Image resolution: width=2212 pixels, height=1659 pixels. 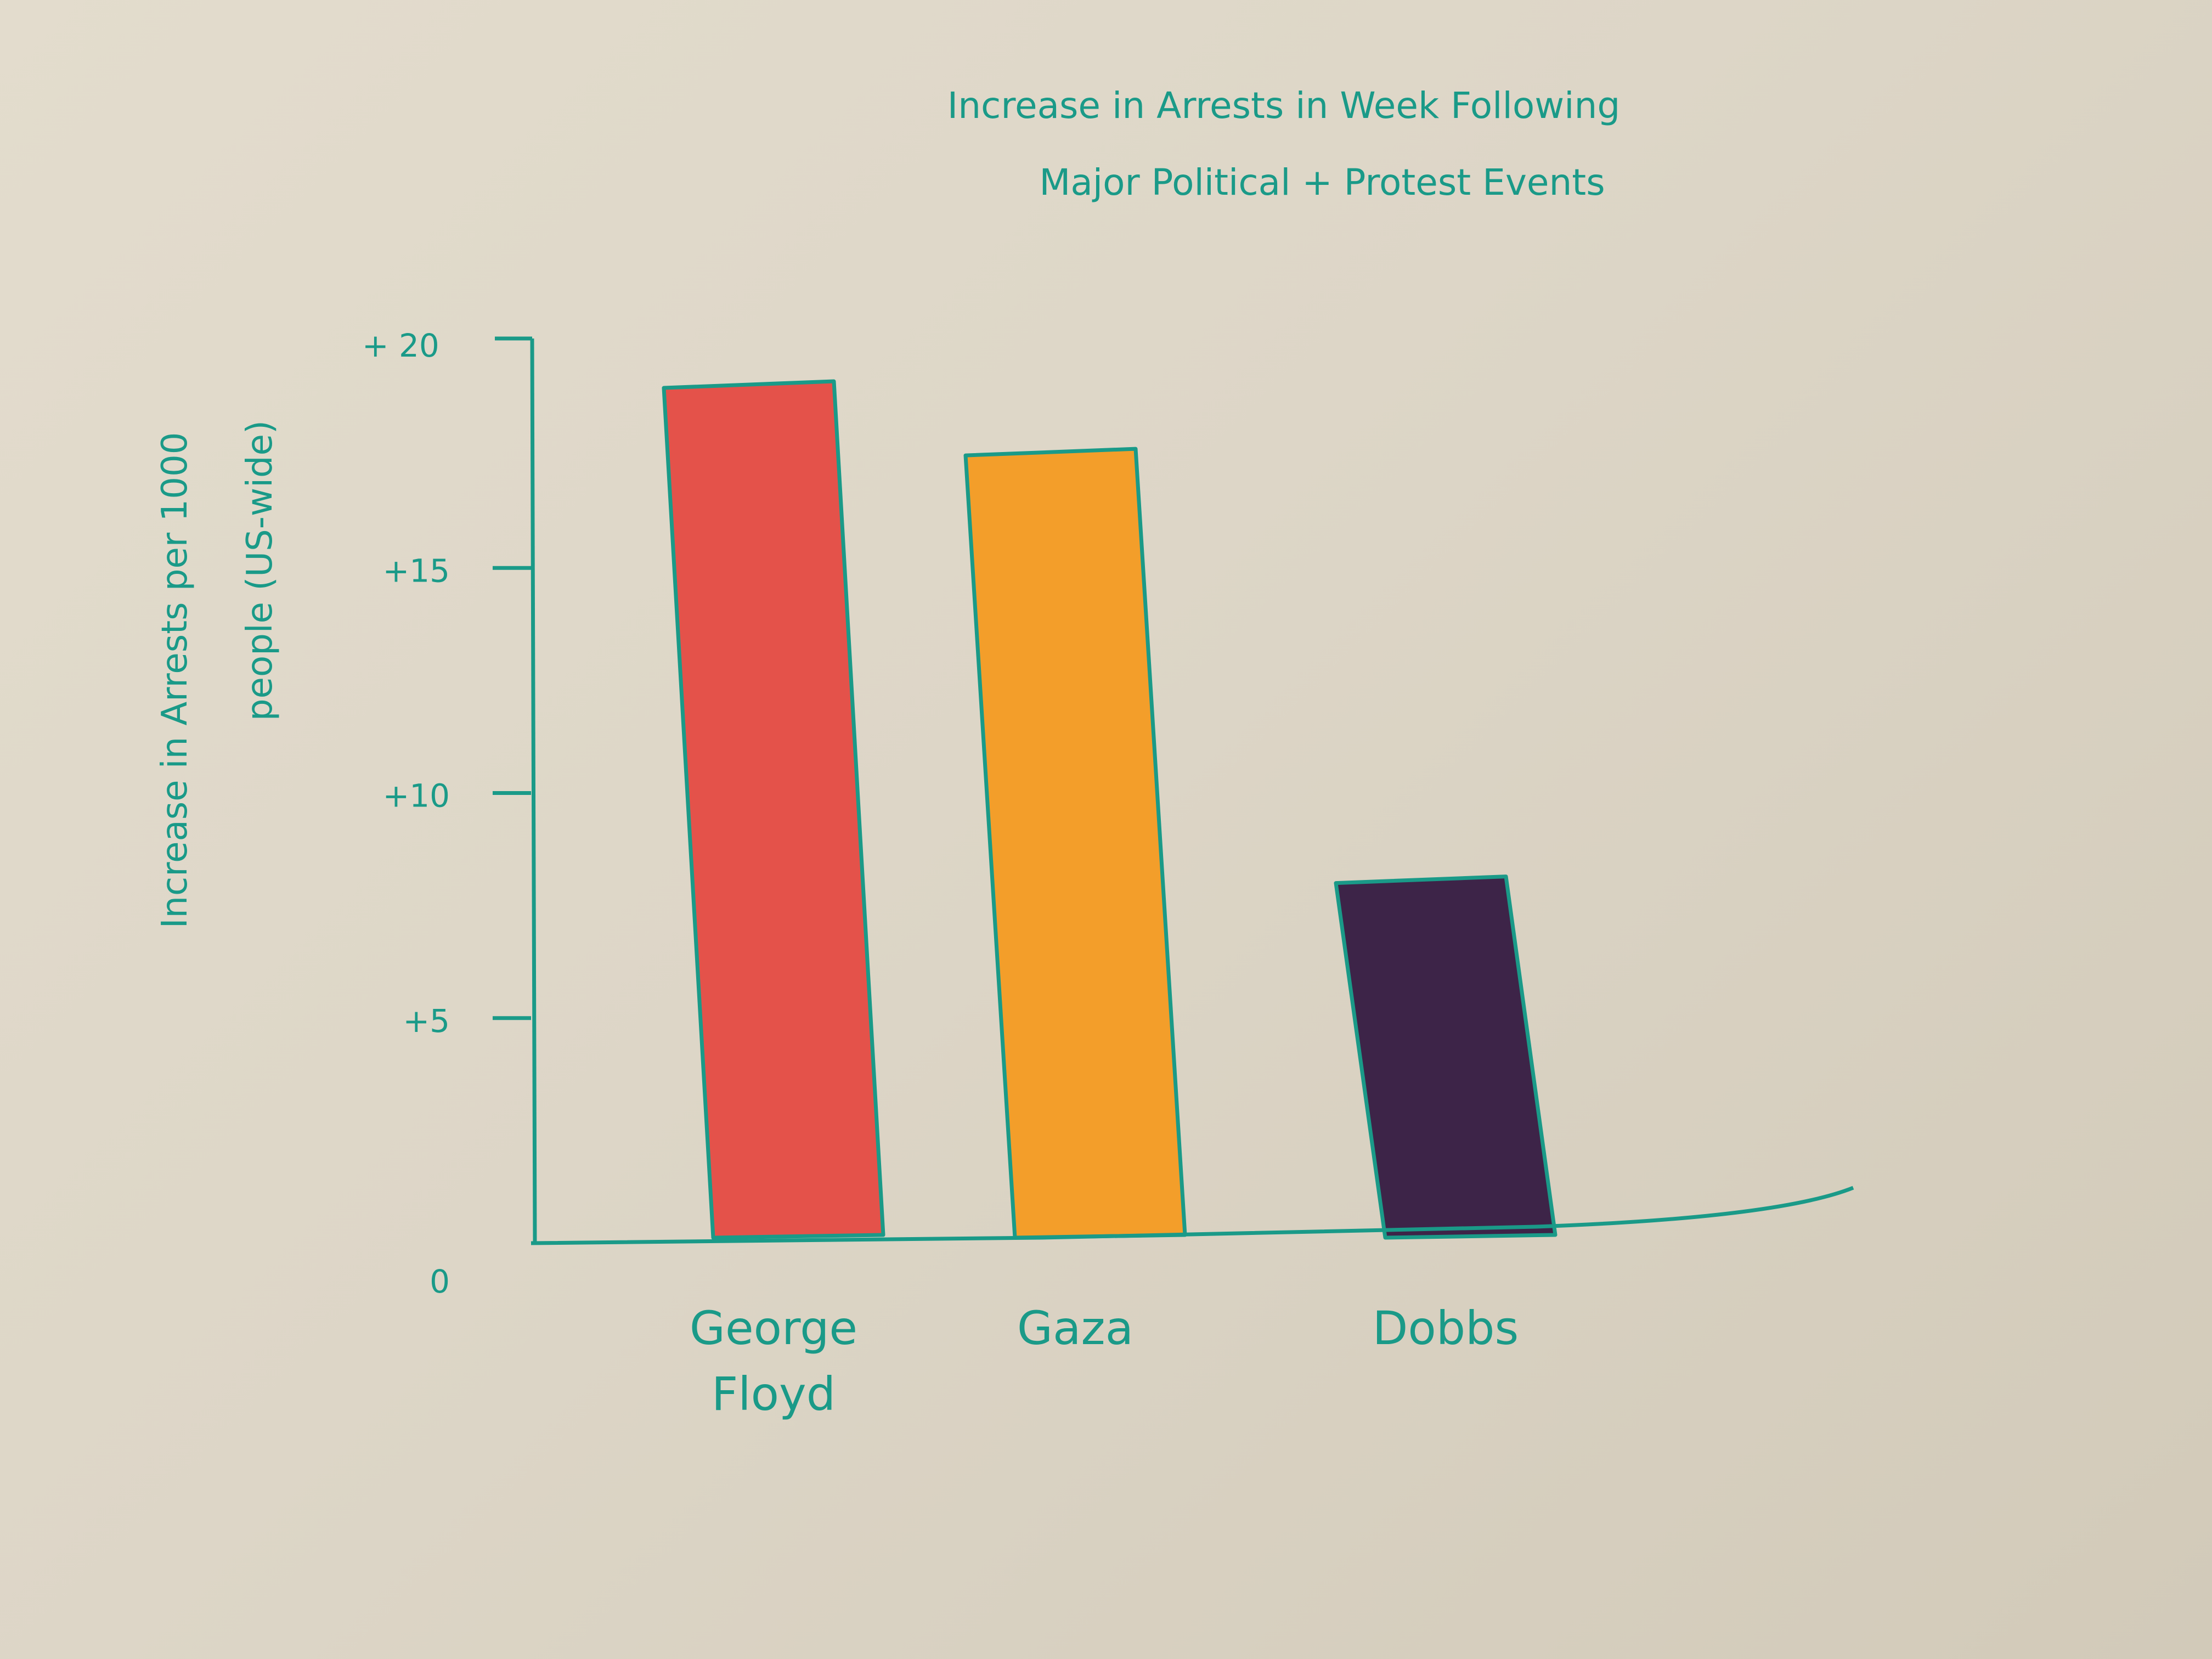 I want to click on x-tick-label: Gaza, so click(x=1075, y=1328).